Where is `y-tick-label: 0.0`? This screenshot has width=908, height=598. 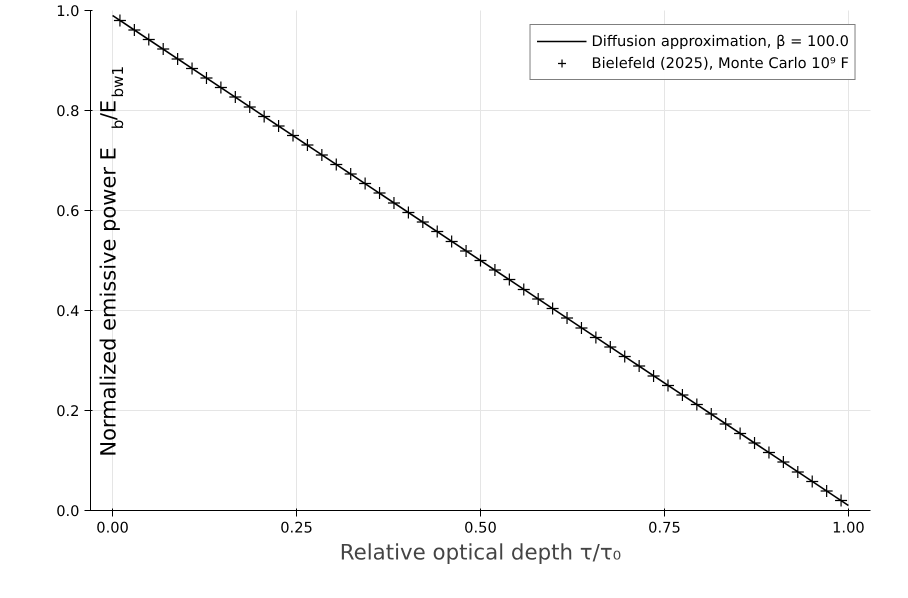 y-tick-label: 0.0 is located at coordinates (68, 511).